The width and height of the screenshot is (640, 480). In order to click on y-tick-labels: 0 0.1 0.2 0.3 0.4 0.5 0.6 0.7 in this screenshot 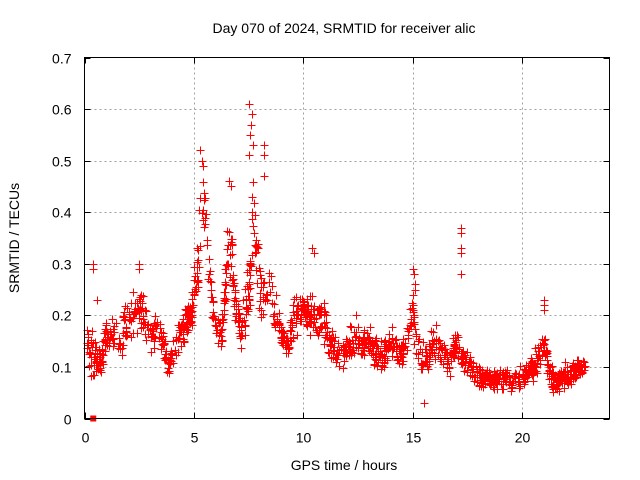, I will do `click(62, 239)`.